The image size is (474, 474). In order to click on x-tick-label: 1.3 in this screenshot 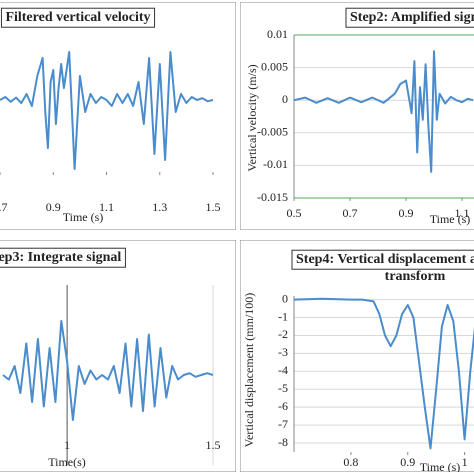, I will do `click(159, 207)`.